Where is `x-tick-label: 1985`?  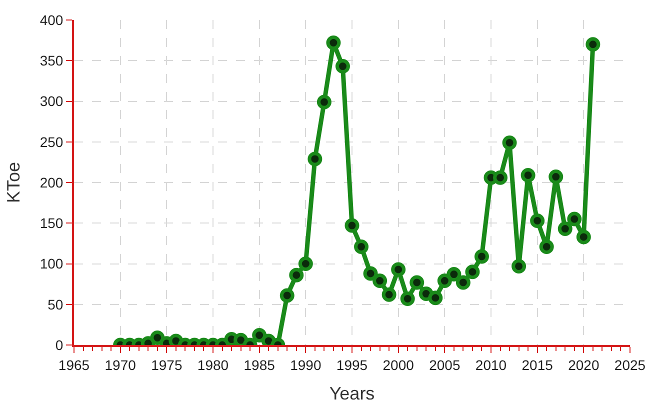 x-tick-label: 1985 is located at coordinates (260, 364).